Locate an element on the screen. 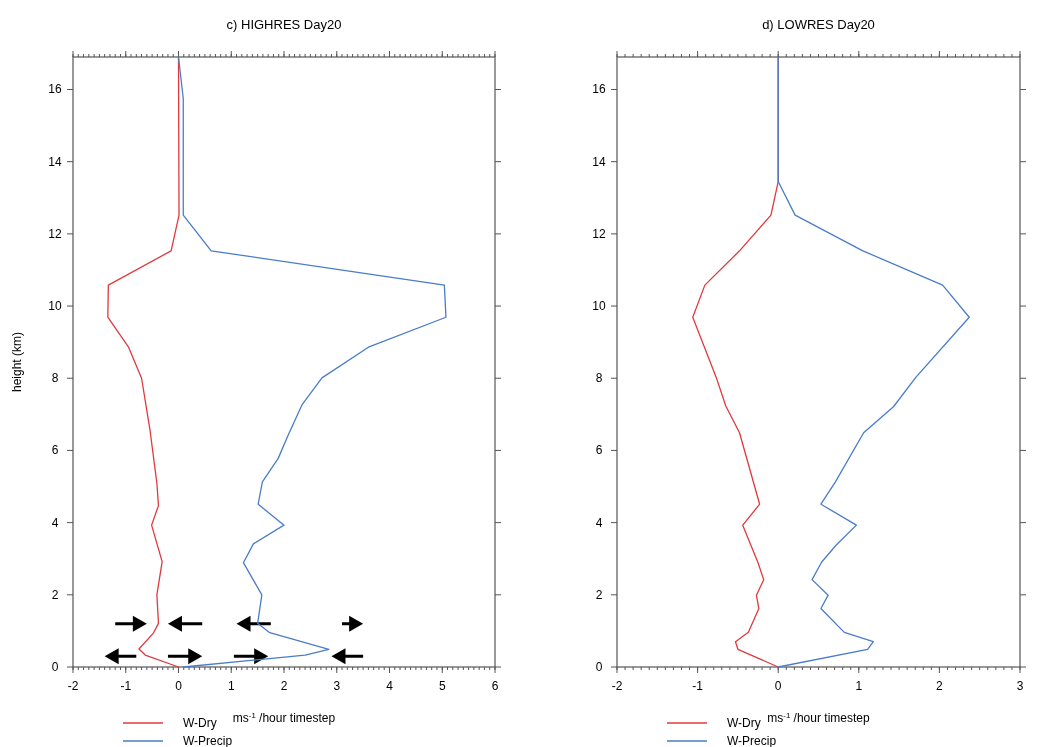 The height and width of the screenshot is (747, 1040). x-tick-label: 4 is located at coordinates (390, 686).